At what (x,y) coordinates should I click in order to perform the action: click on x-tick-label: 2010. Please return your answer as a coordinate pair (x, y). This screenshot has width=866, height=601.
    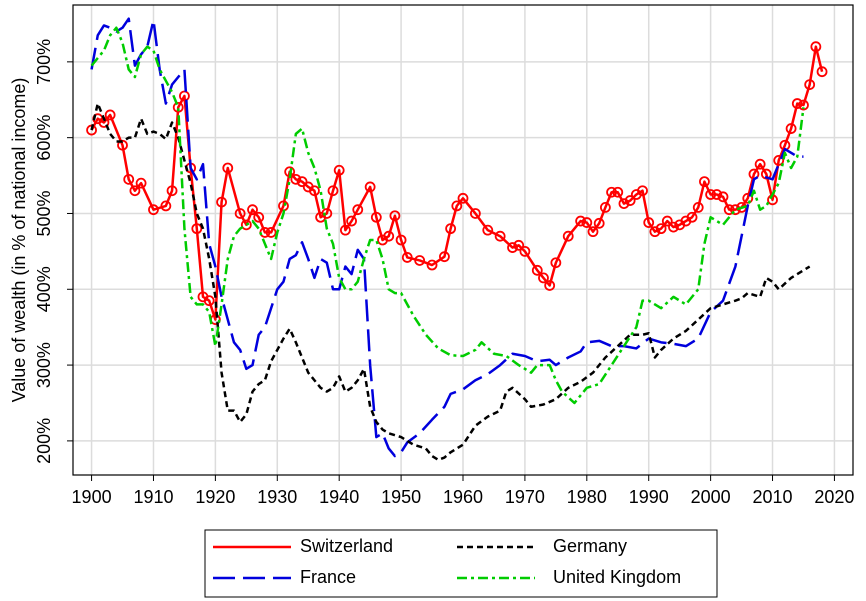
    Looking at the image, I should click on (773, 497).